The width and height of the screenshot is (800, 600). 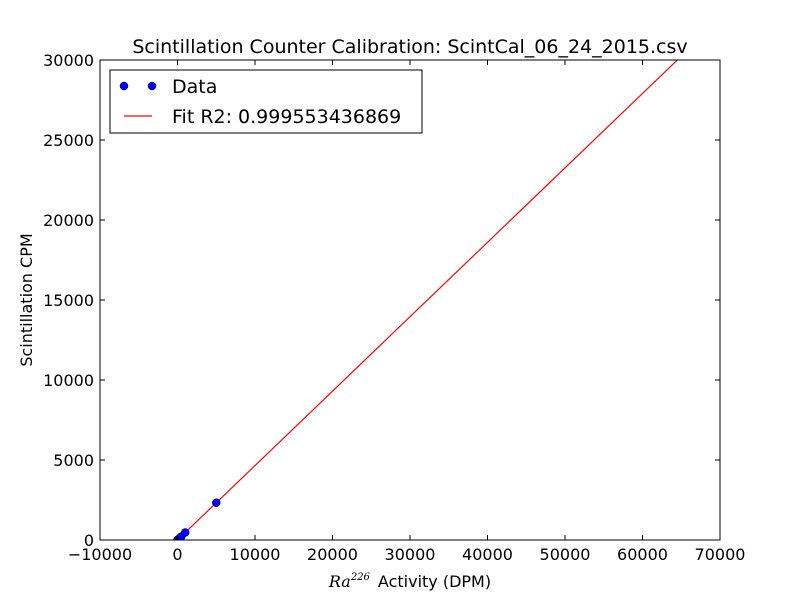 I want to click on x-axis-label-superscript: 226, so click(x=360, y=577).